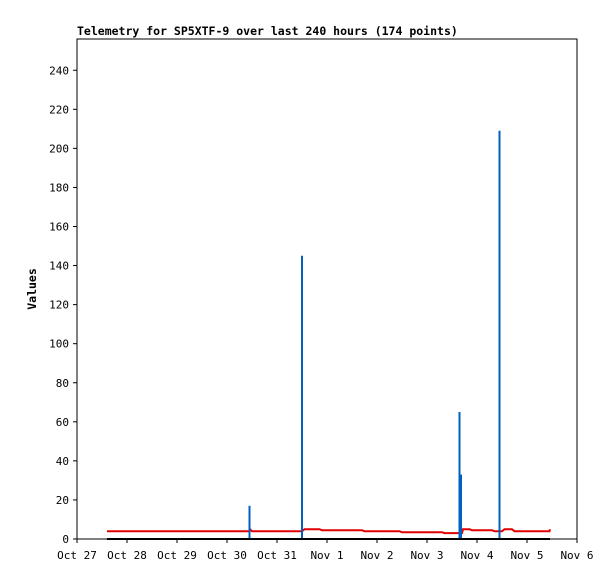  I want to click on x-tick-label: Nov 6, so click(576, 555).